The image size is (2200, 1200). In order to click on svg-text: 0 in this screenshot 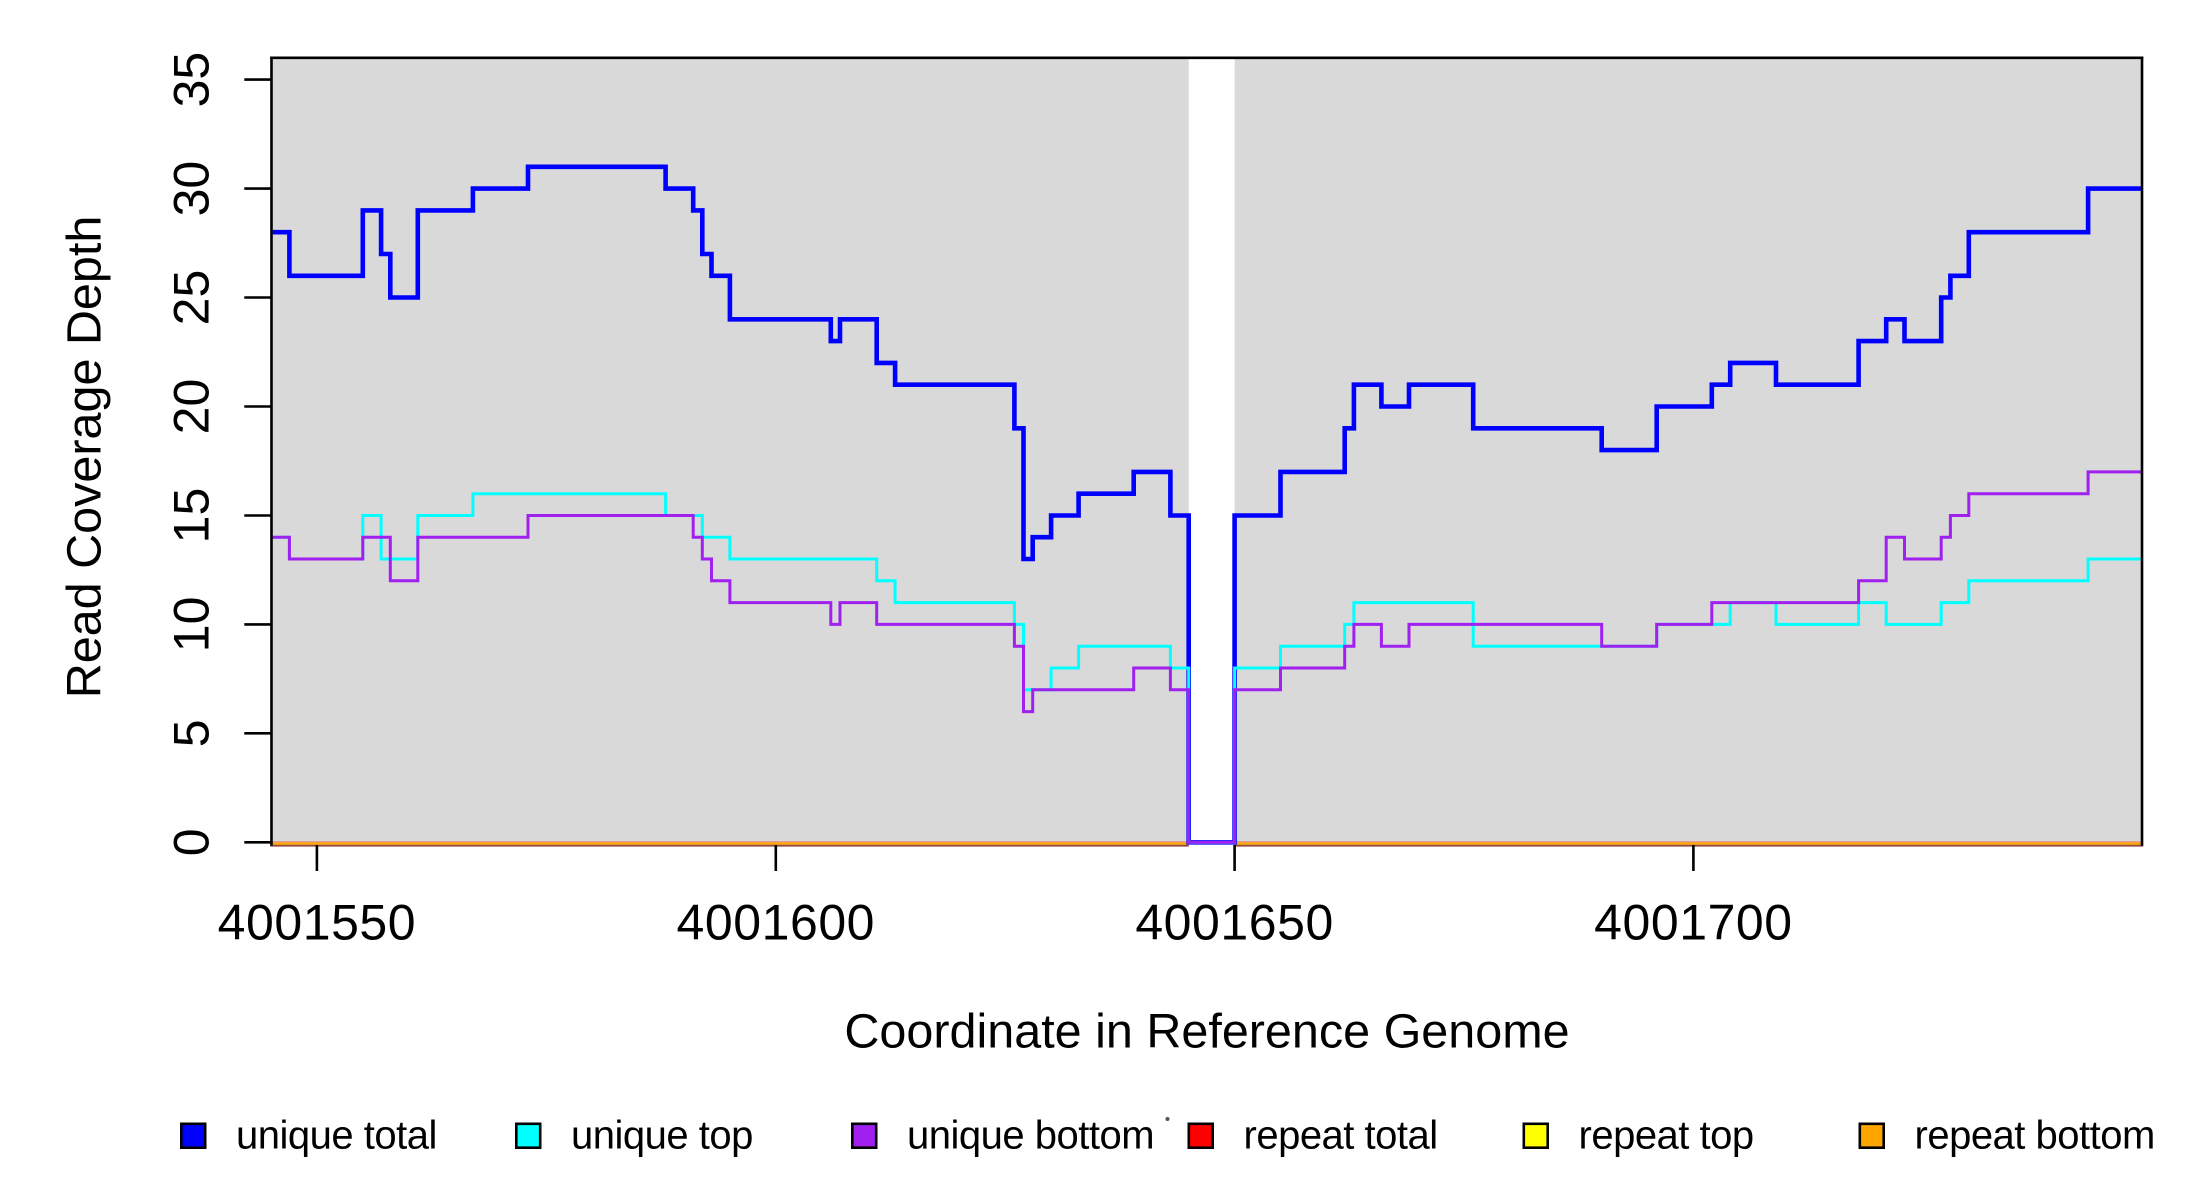, I will do `click(192, 842)`.